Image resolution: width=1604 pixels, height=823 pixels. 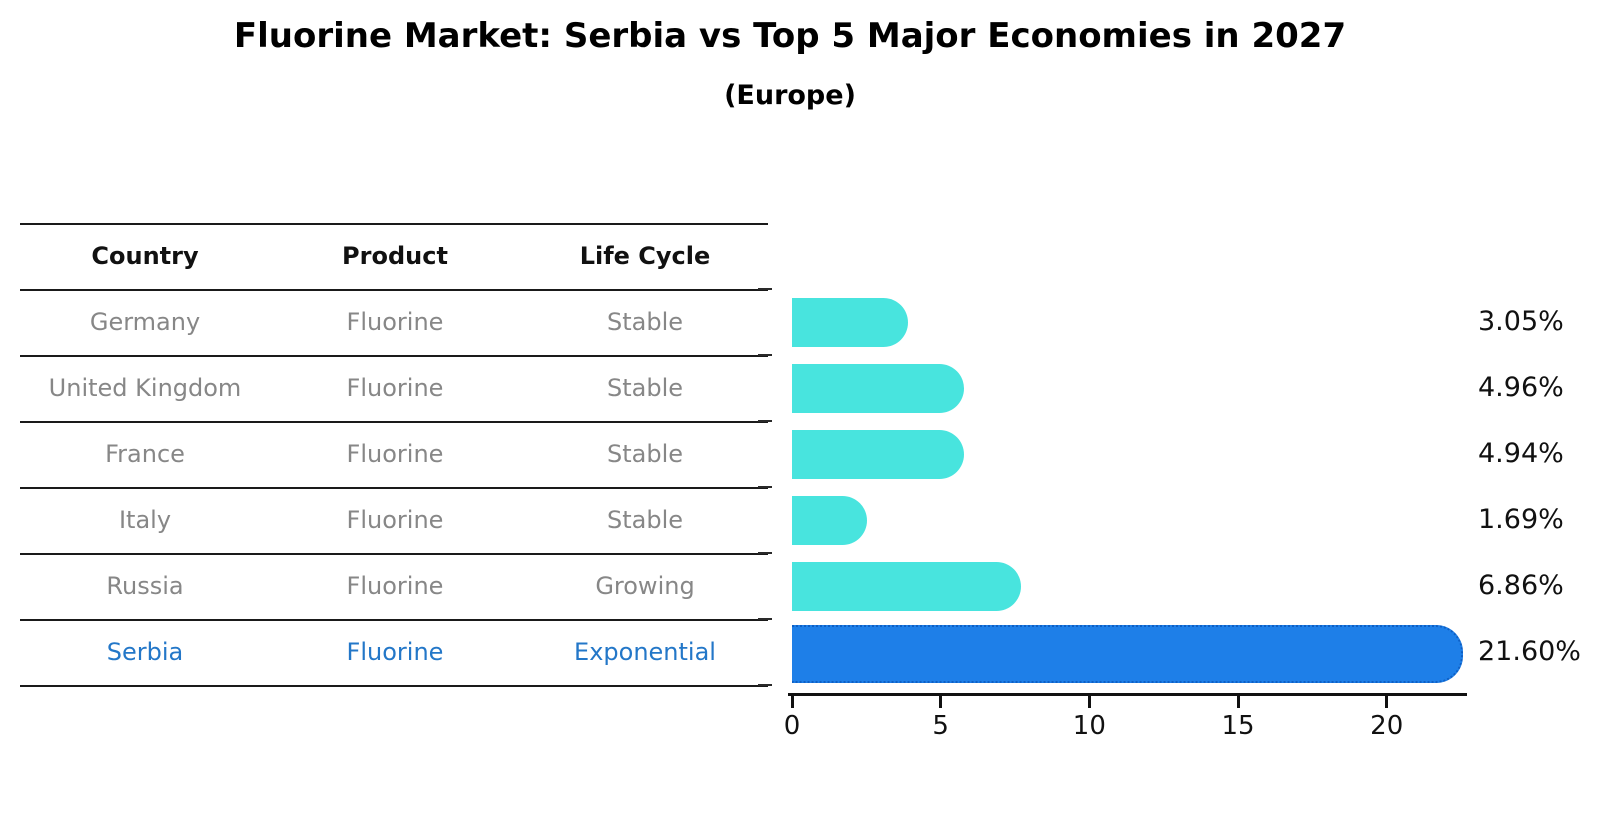 What do you see at coordinates (395, 388) in the screenshot?
I see `table-row-united-kingdom-cell: Fluorine` at bounding box center [395, 388].